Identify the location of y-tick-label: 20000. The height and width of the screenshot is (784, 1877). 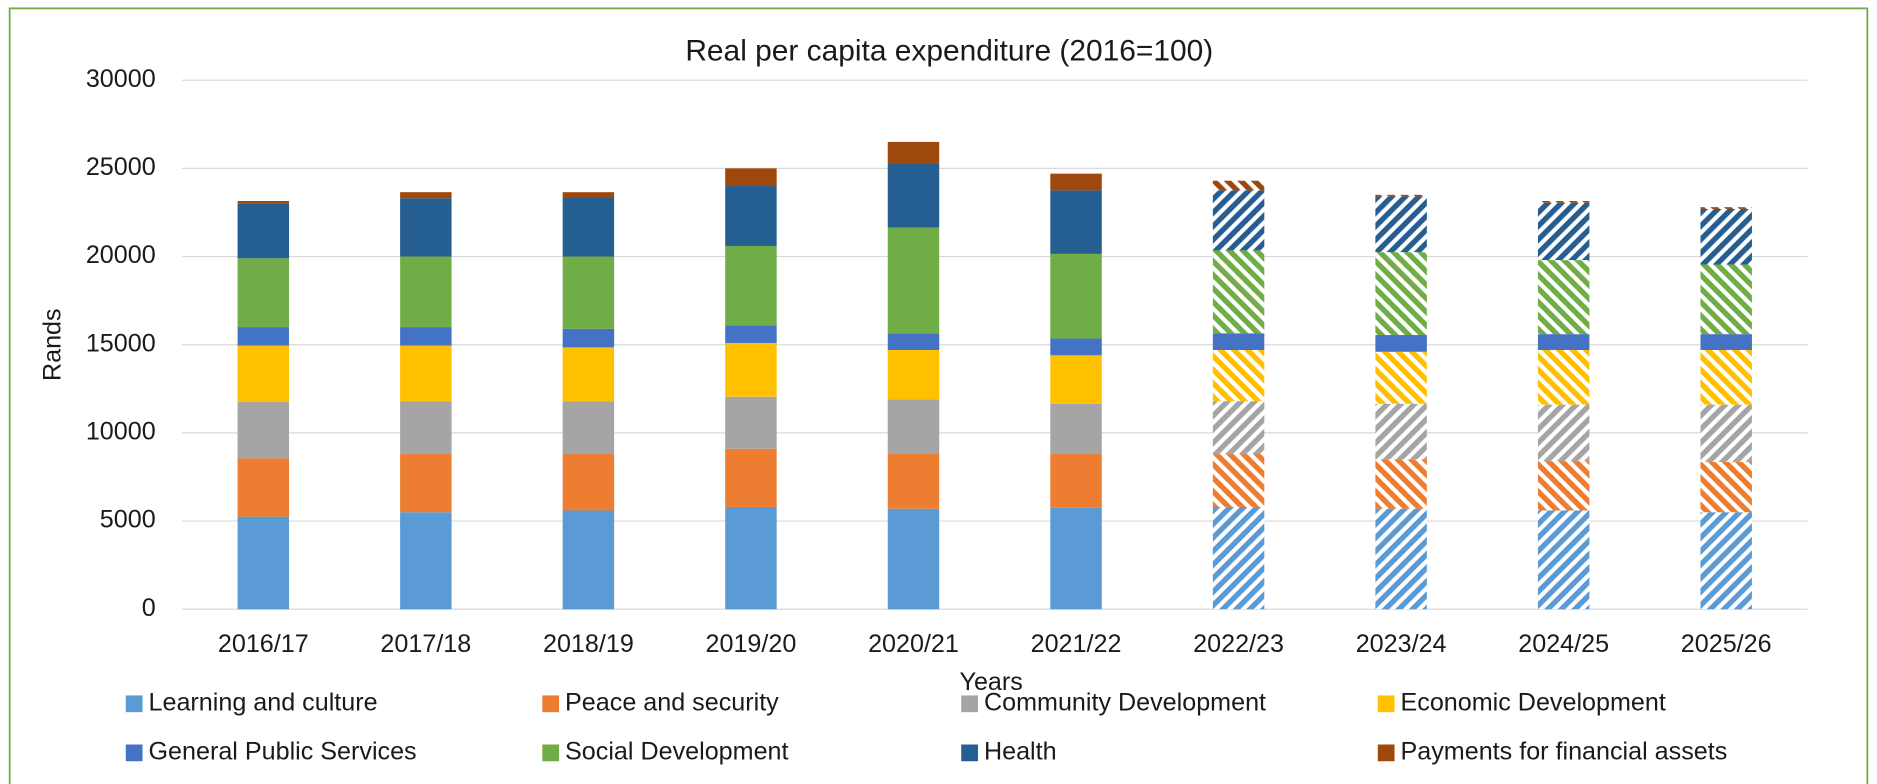
(121, 255).